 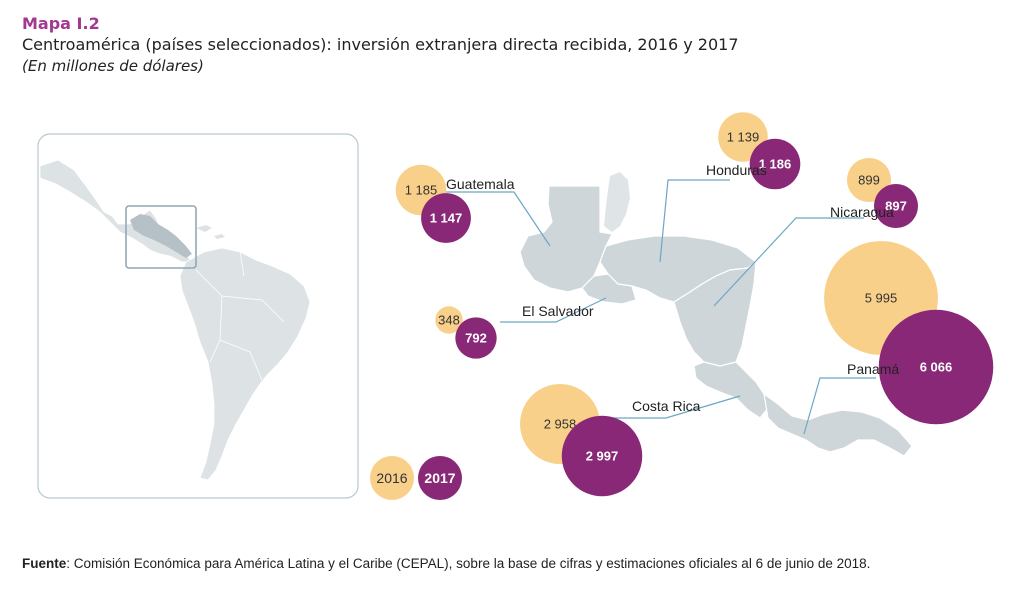 I want to click on bubble-2016-el-salvador, so click(x=449, y=320).